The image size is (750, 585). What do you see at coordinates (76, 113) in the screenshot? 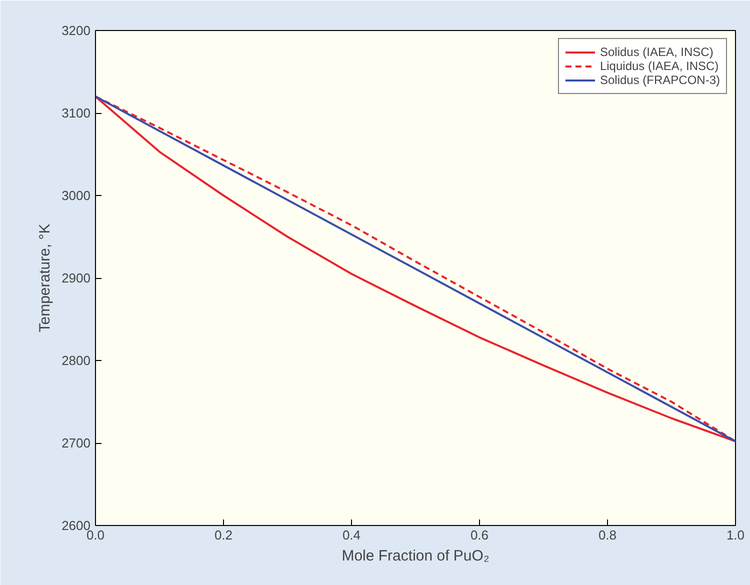
I see `y-tick-label: 3100` at bounding box center [76, 113].